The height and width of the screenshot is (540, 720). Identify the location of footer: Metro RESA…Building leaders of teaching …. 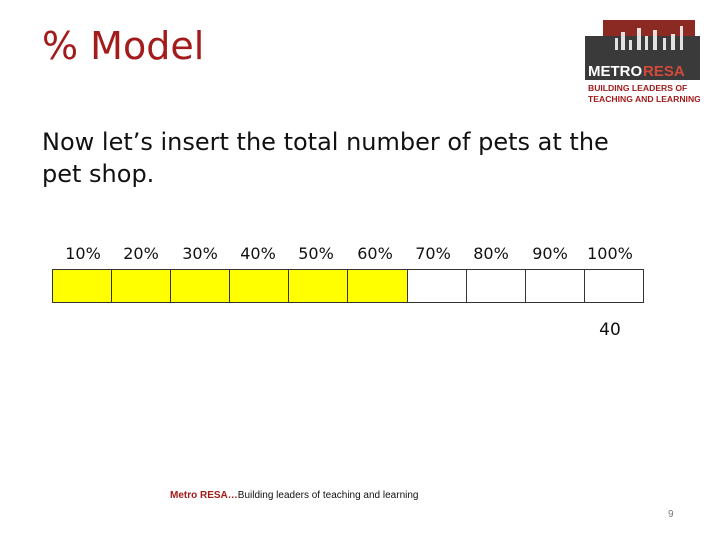
(294, 495).